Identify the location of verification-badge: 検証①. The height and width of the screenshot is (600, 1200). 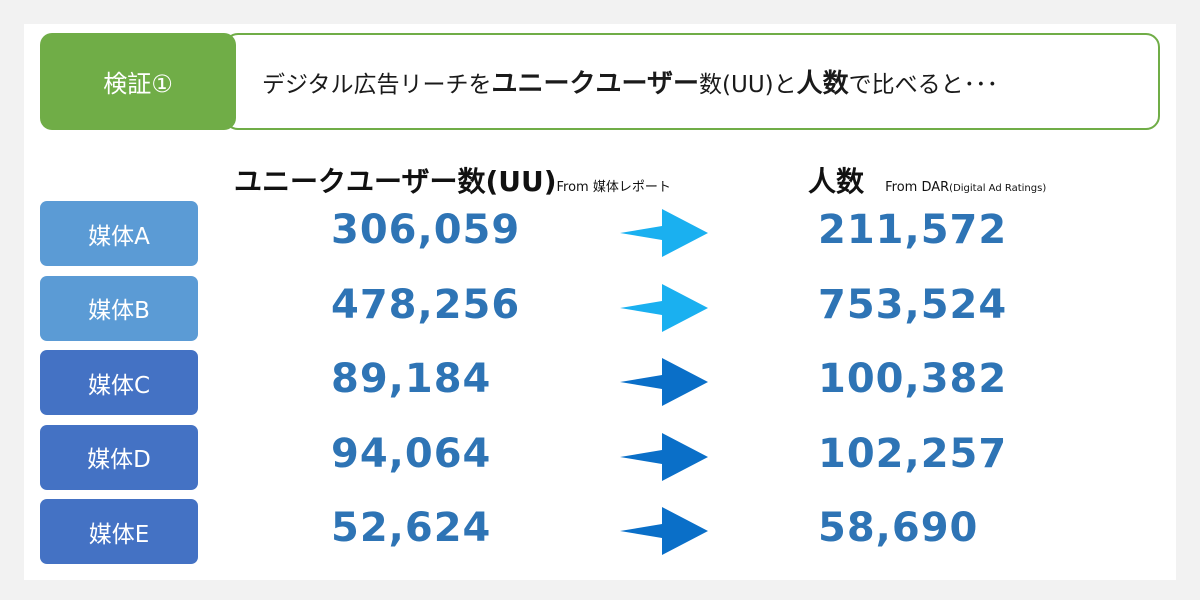
(138, 81).